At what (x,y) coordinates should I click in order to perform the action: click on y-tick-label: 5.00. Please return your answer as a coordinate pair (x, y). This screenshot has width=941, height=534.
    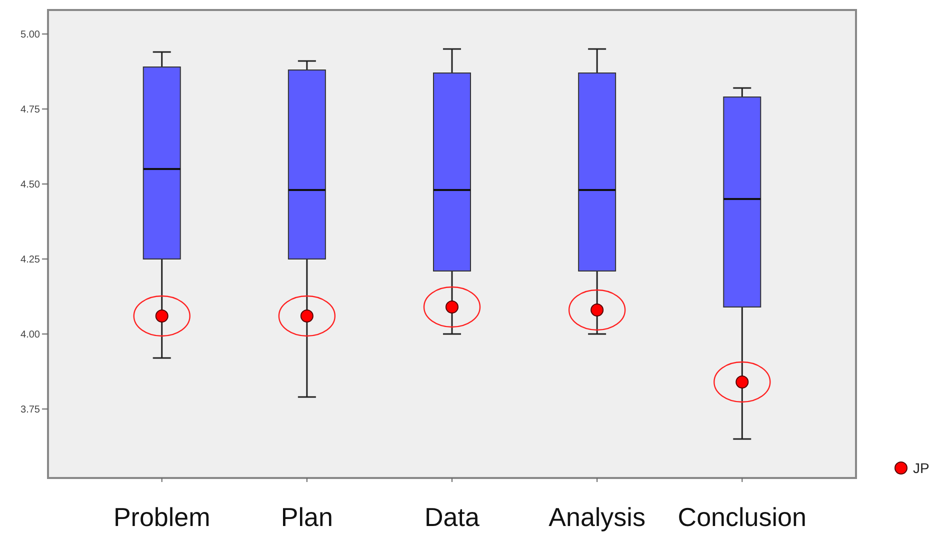
    Looking at the image, I should click on (30, 35).